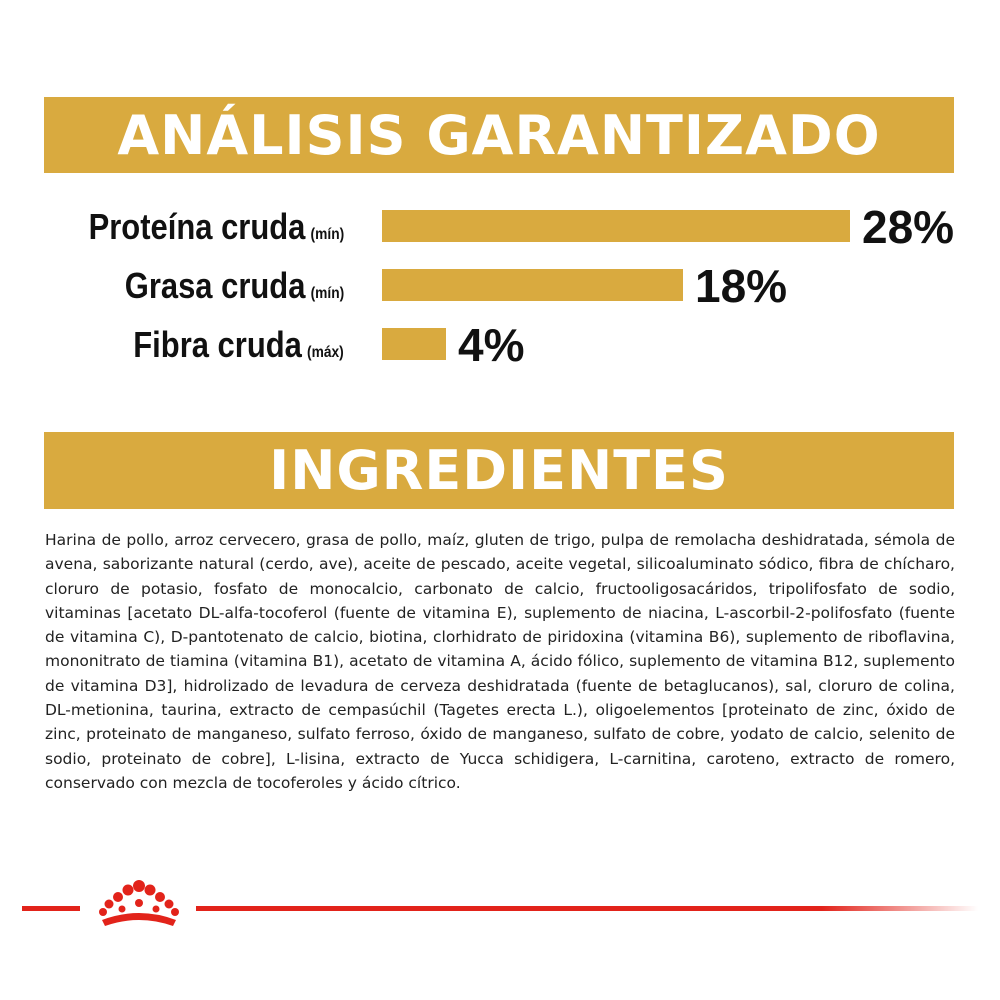 This screenshot has width=1000, height=1000. Describe the element at coordinates (215, 285) in the screenshot. I see `row-label-text: Grasa cruda` at that location.